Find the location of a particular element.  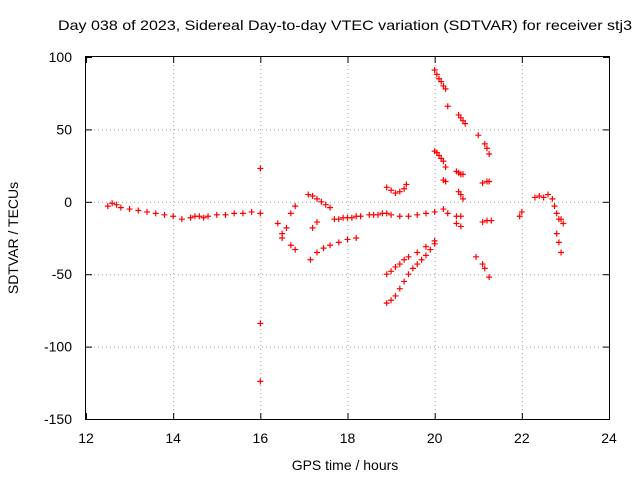

x-tick-label: 18 is located at coordinates (348, 438).